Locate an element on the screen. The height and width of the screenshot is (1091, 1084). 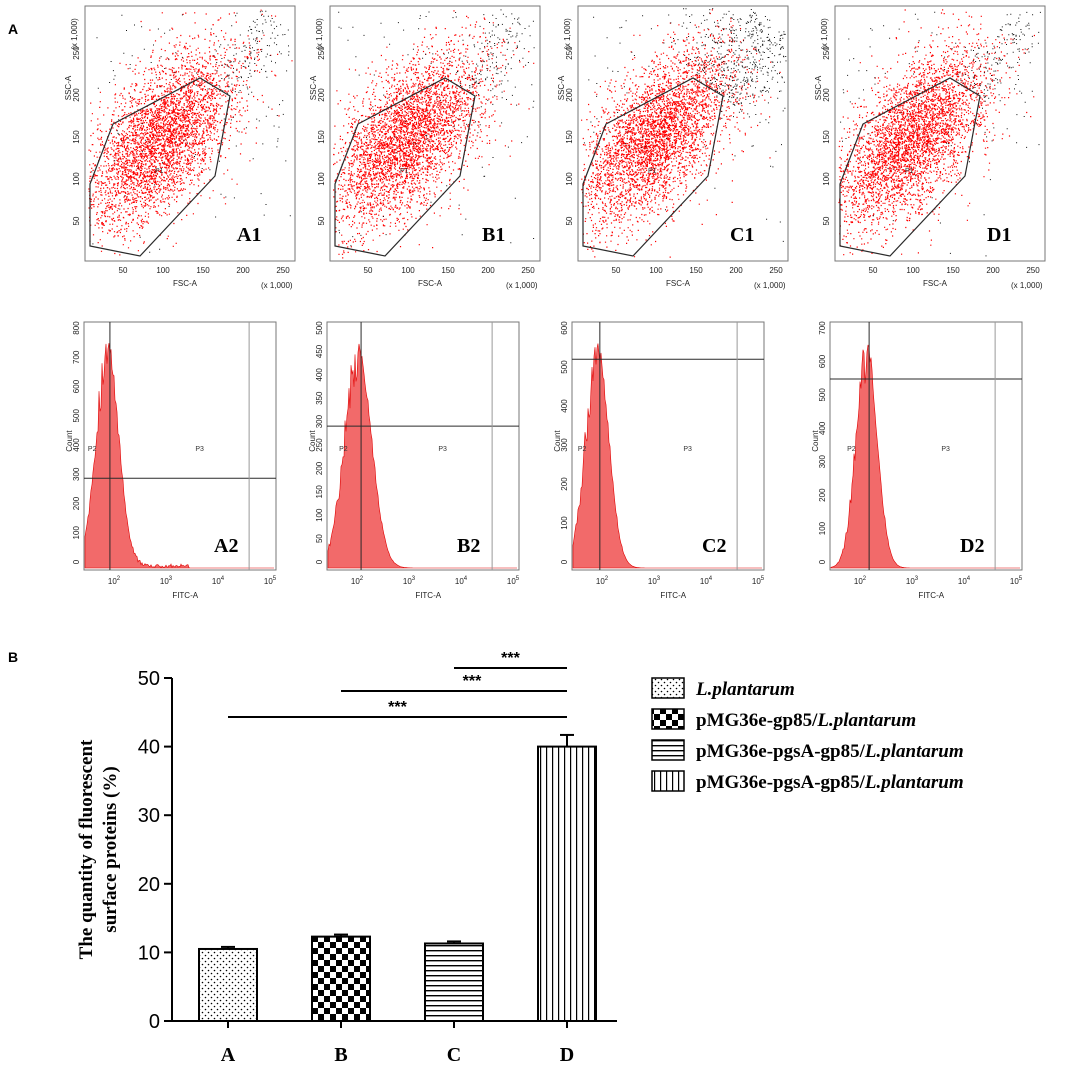
x-tick-label: 150 is located at coordinates (203, 270).